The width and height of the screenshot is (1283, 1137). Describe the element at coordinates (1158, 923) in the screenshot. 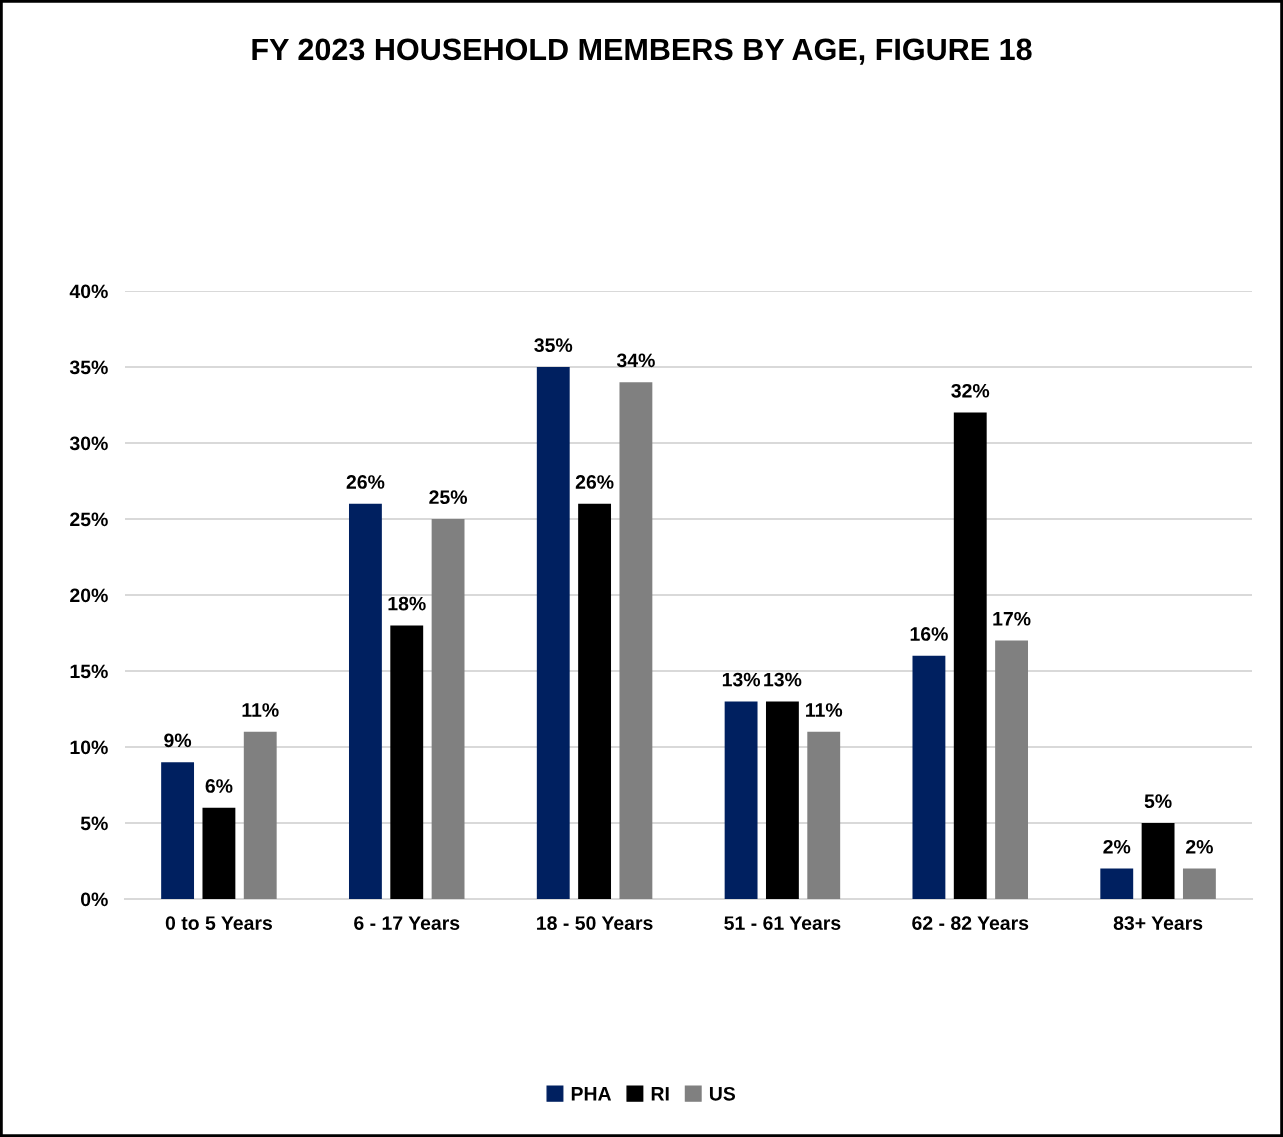

I see `x-tick-label: 83+ Years` at that location.